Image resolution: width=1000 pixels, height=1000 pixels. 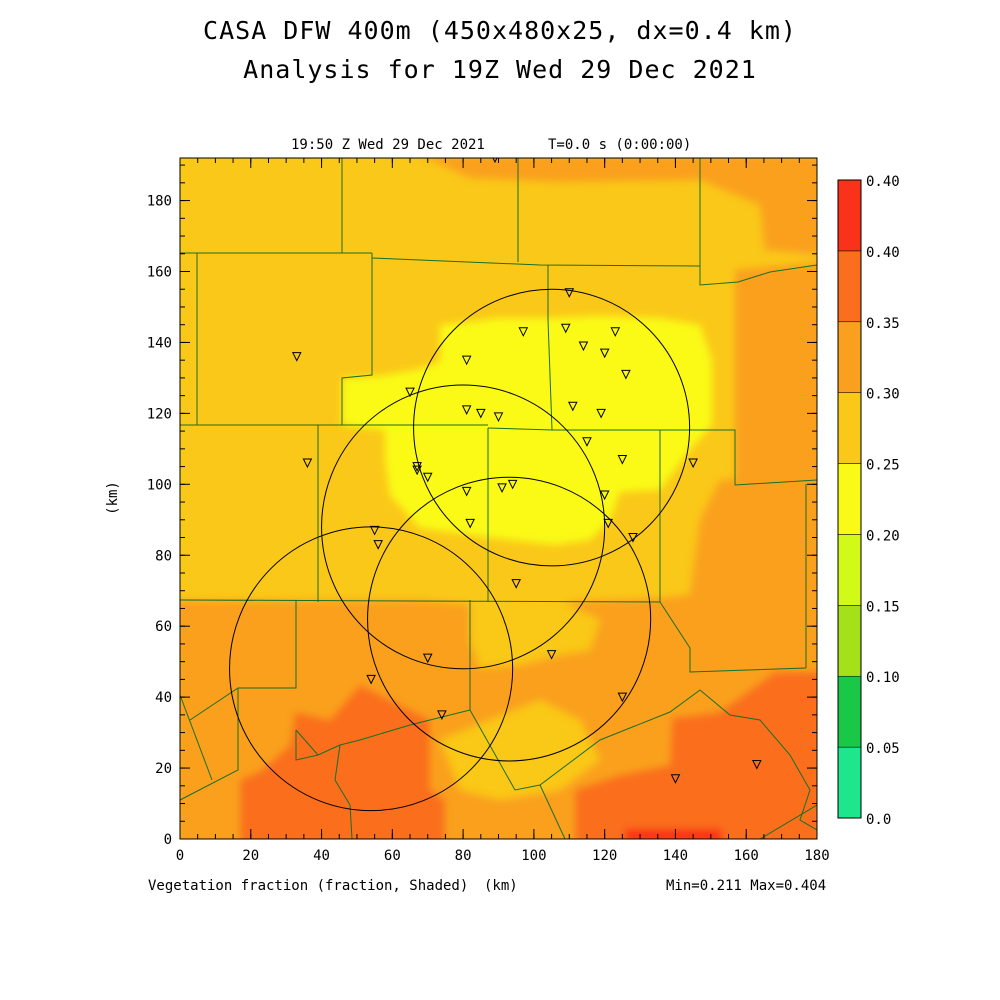 I want to click on model-time: T=0.0 s (0:00:00), so click(x=620, y=145).